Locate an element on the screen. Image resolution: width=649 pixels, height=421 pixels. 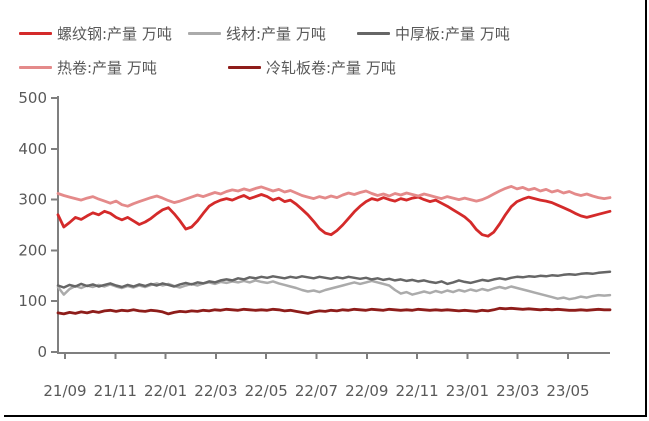
y-tick-label: 300 is located at coordinates (32, 200).